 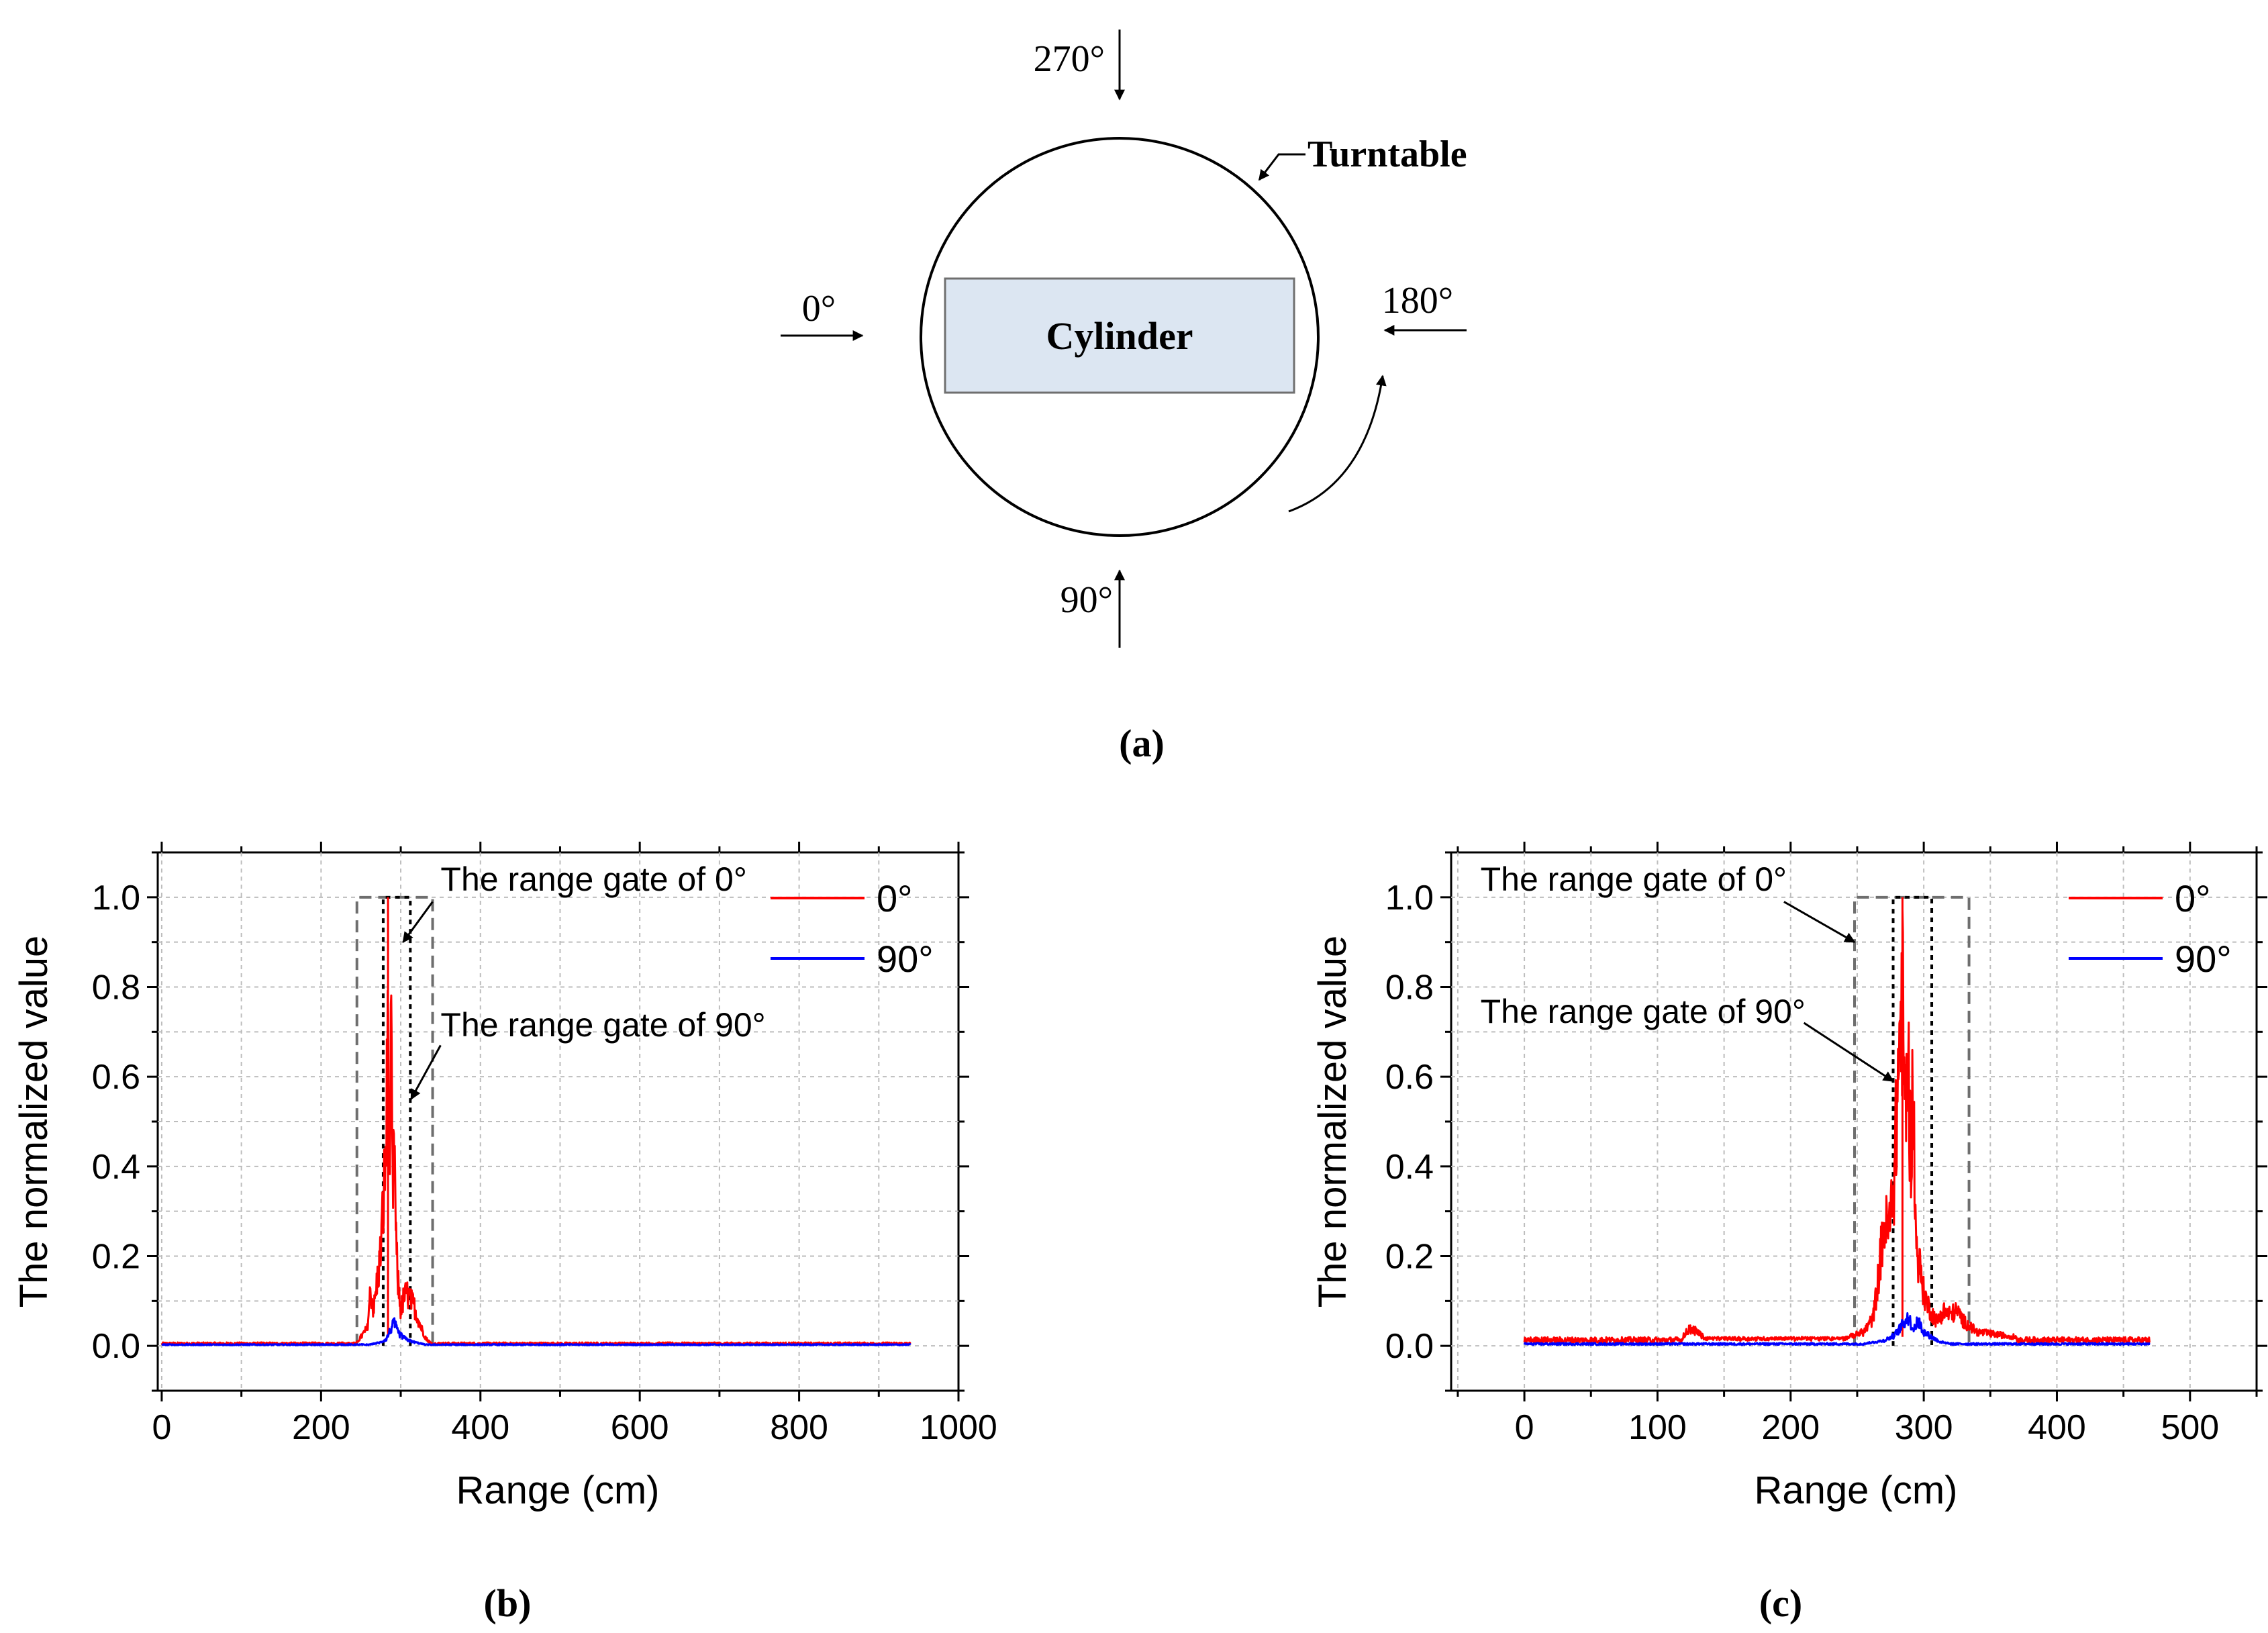 What do you see at coordinates (1856, 1490) in the screenshot?
I see `chart-c-x-axis-label: Range (cm)` at bounding box center [1856, 1490].